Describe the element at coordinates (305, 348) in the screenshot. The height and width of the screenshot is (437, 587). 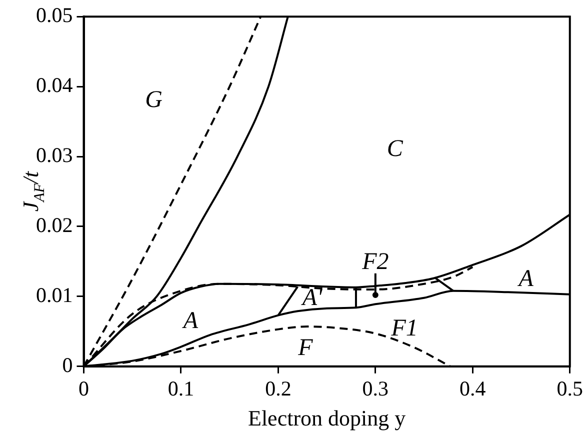
I see `annotation: F` at that location.